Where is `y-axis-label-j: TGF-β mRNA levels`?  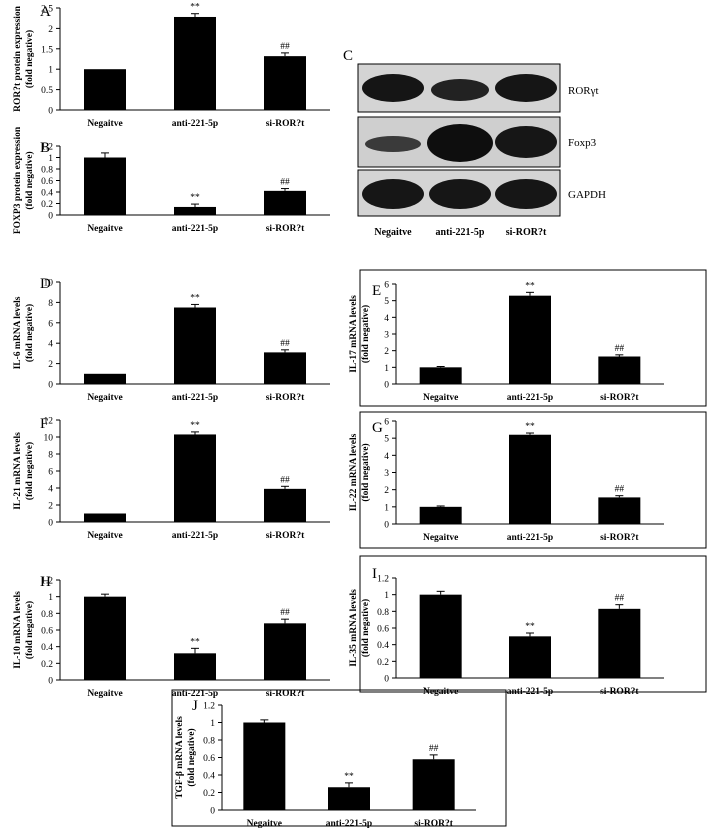 y-axis-label-j: TGF-β mRNA levels is located at coordinates (180, 757).